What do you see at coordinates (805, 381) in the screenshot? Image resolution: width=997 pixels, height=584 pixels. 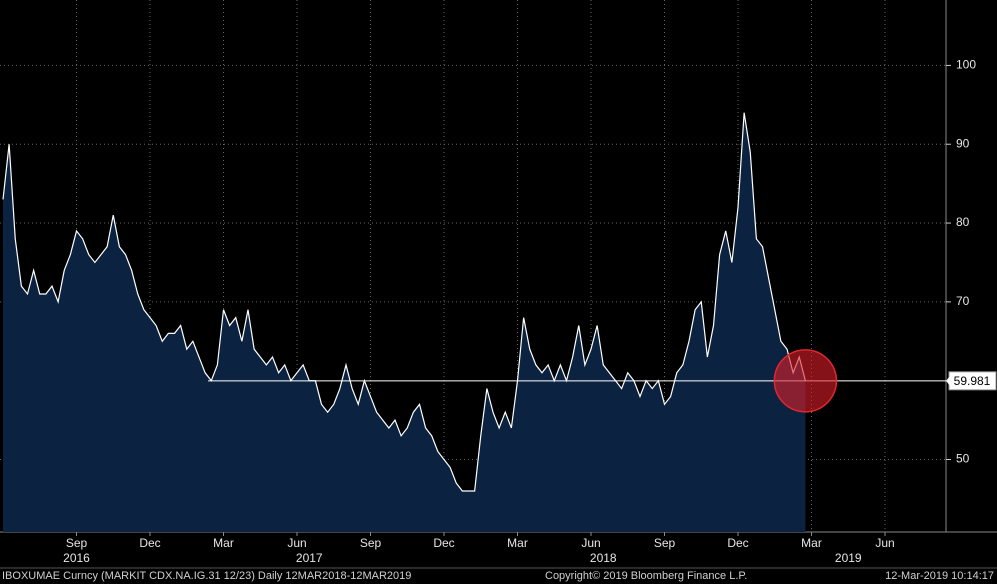 I see `highlight-circle` at bounding box center [805, 381].